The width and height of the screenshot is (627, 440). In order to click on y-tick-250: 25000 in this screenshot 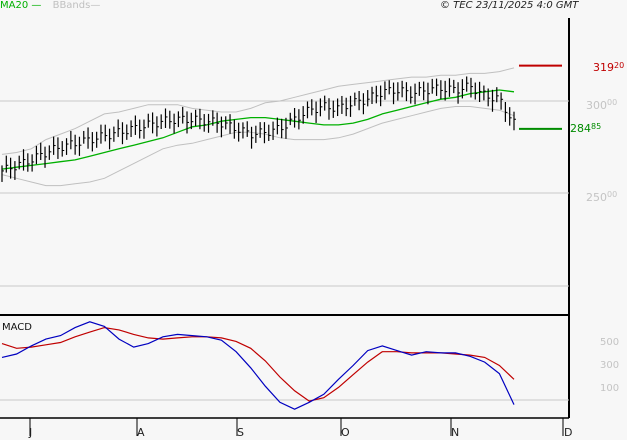, I will do `click(602, 197)`.